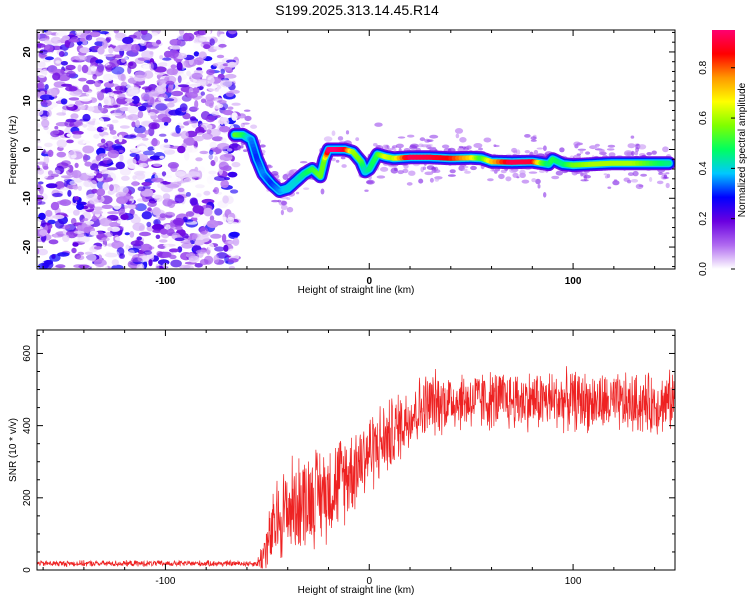  I want to click on spectrogram-x-label: Height of straight line (km), so click(356, 290).